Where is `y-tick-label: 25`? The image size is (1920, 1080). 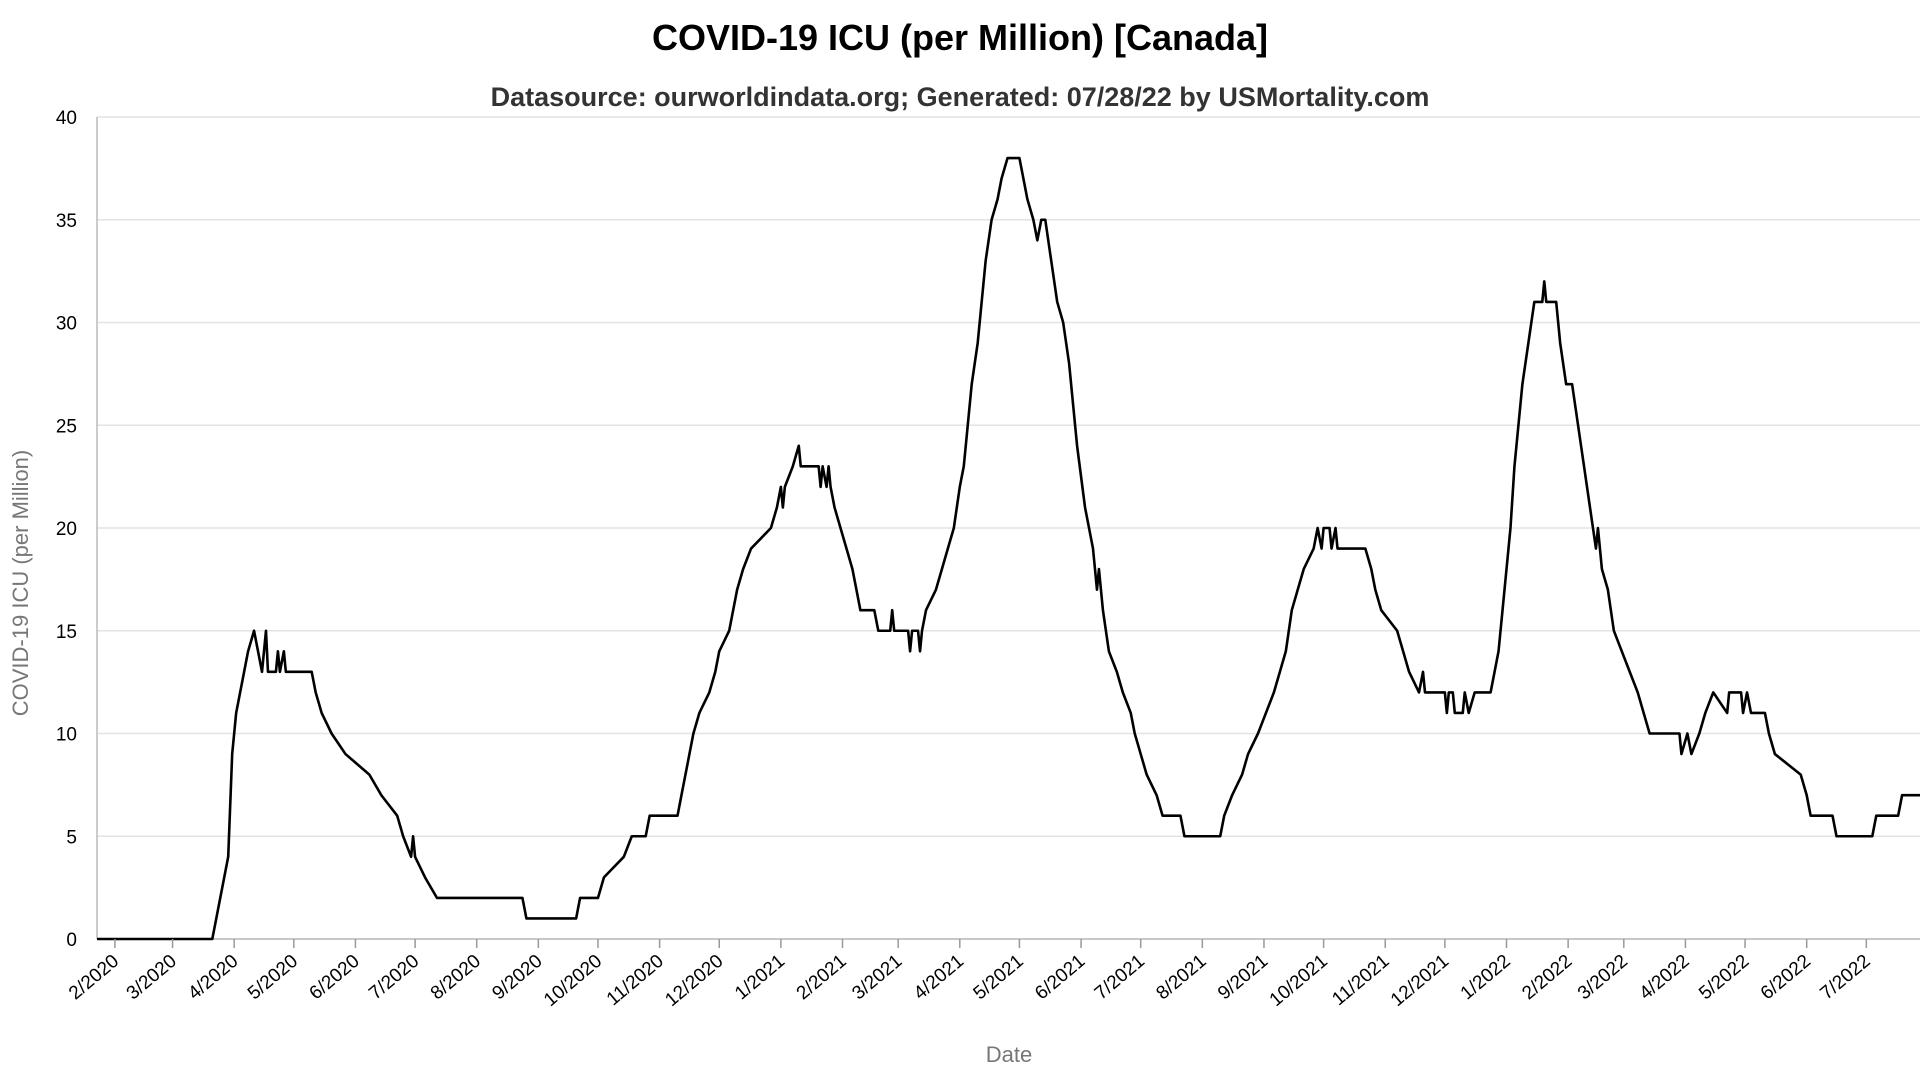
y-tick-label: 25 is located at coordinates (66, 426).